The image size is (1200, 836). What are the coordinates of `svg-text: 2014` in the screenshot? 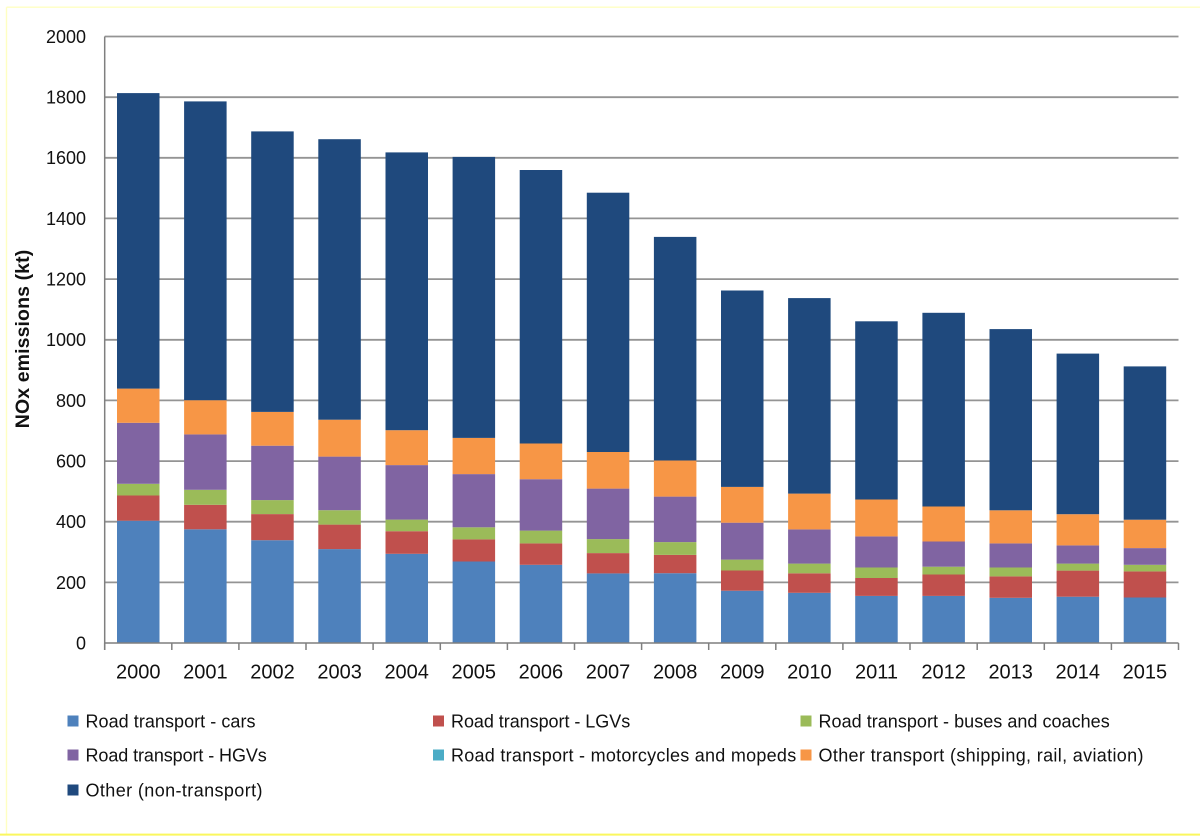 It's located at (1078, 673).